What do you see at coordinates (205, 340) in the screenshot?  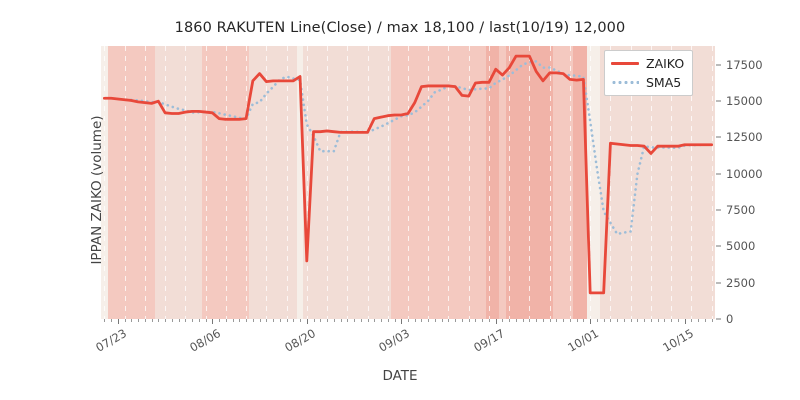 I see `x-tick-label: 08/06` at bounding box center [205, 340].